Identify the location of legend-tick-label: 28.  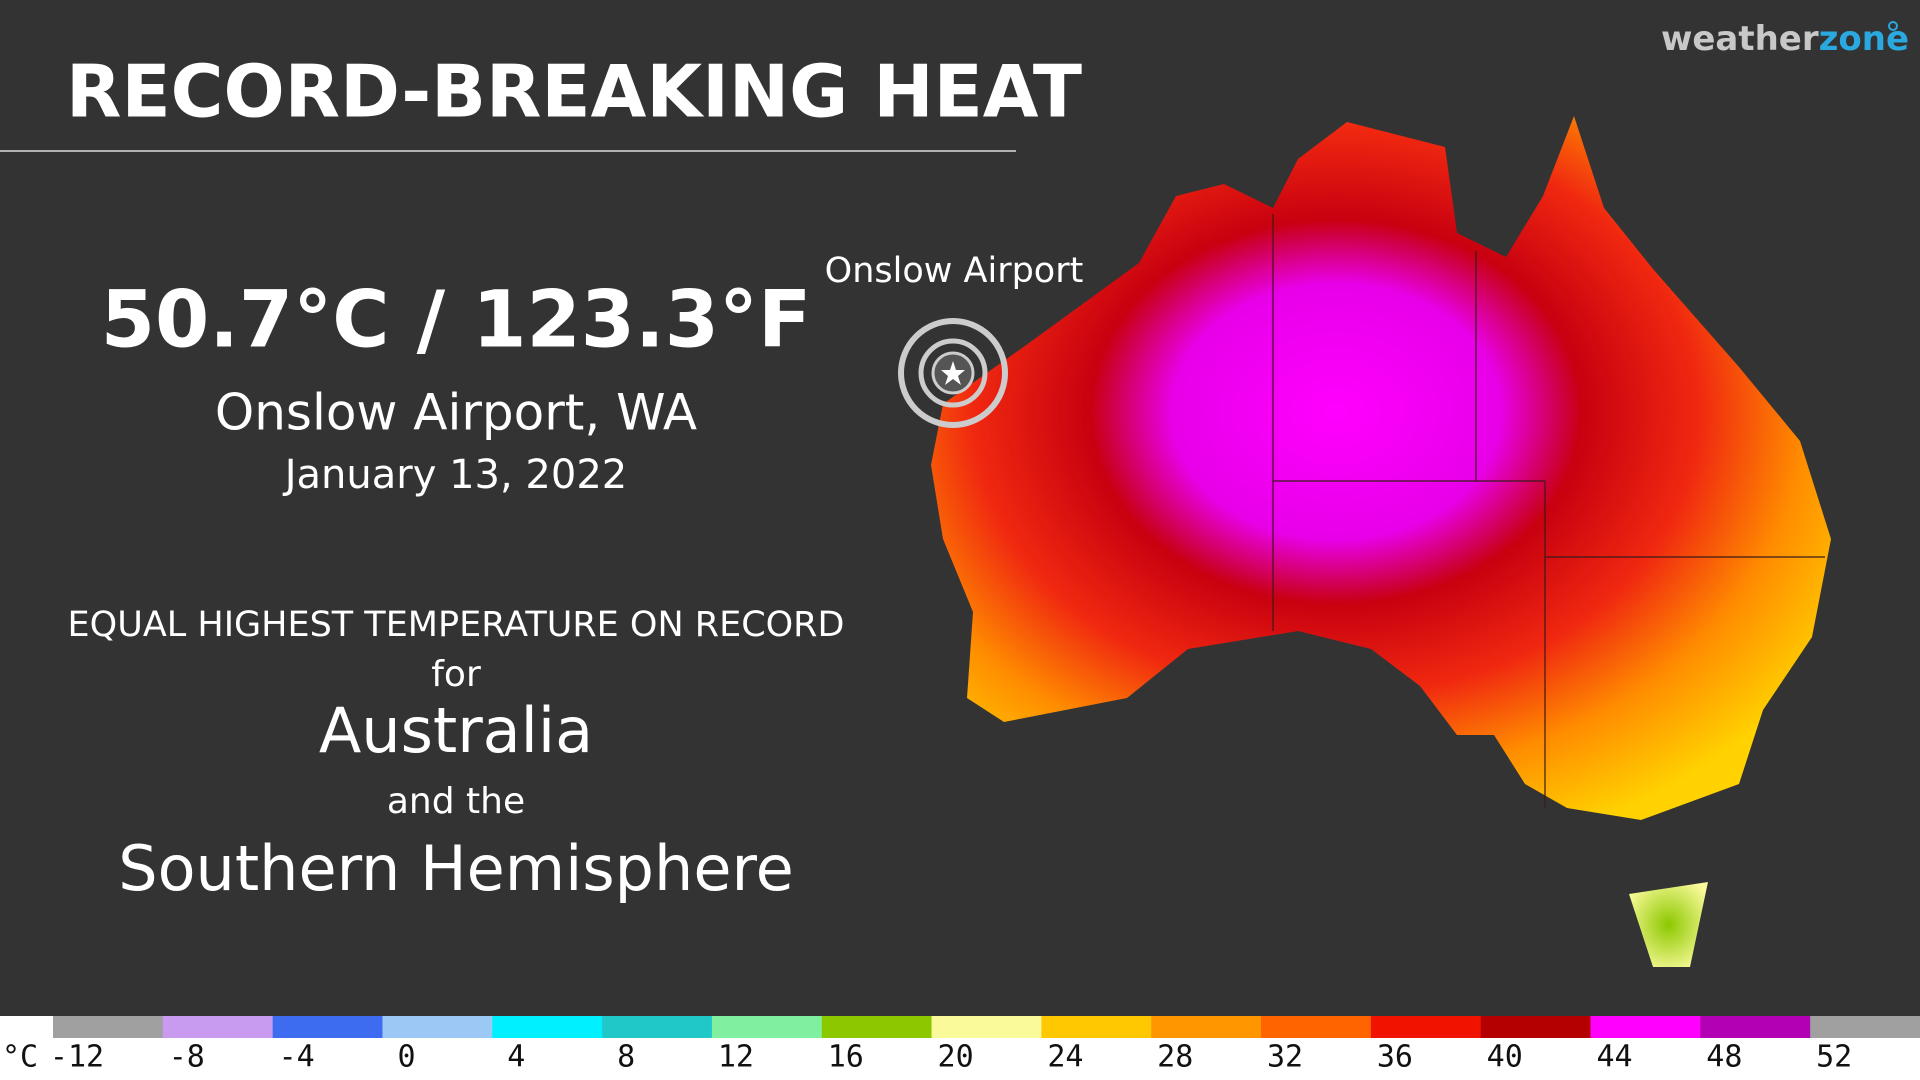
(1175, 1057).